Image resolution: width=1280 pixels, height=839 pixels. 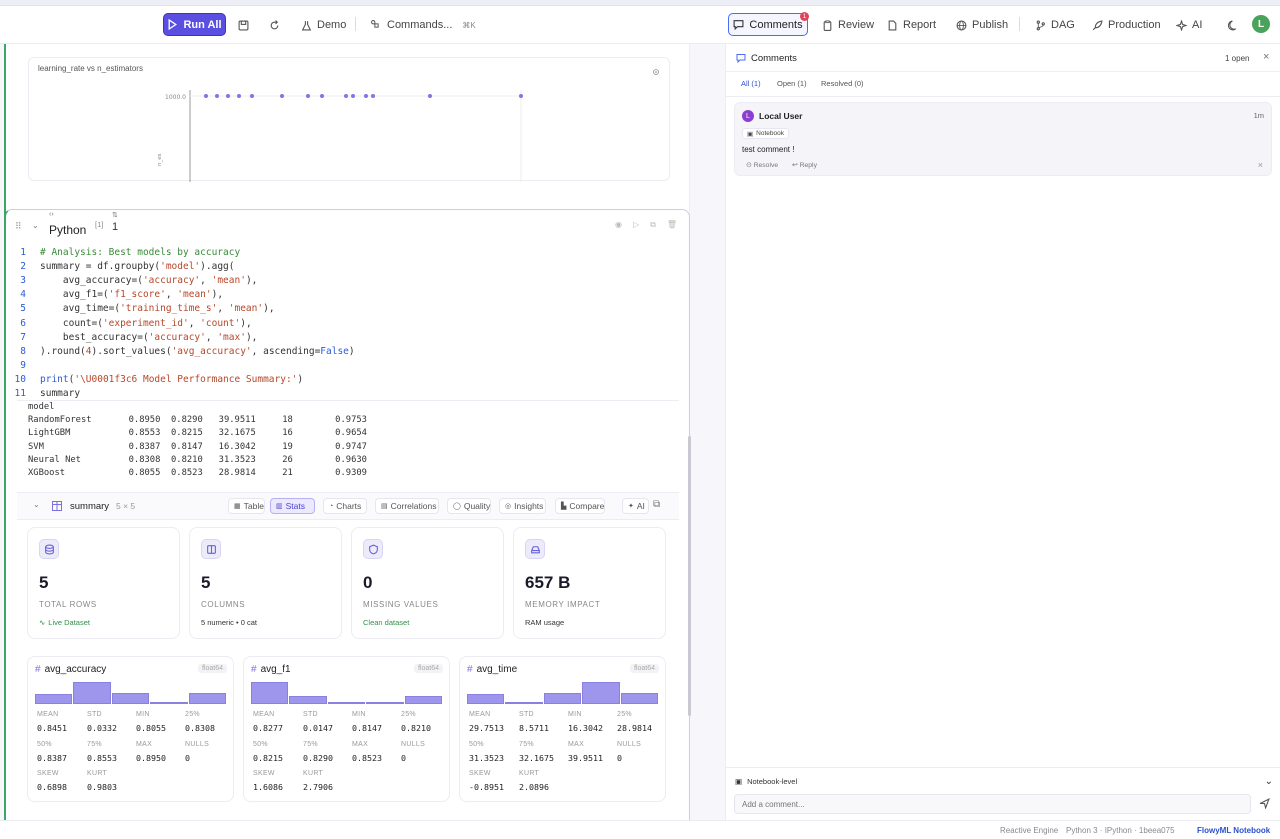 What do you see at coordinates (323, 25) in the screenshot?
I see `demo-button: Demo` at bounding box center [323, 25].